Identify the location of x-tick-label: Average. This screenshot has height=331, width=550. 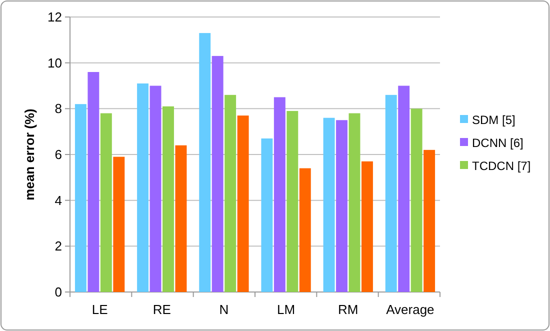
(410, 309).